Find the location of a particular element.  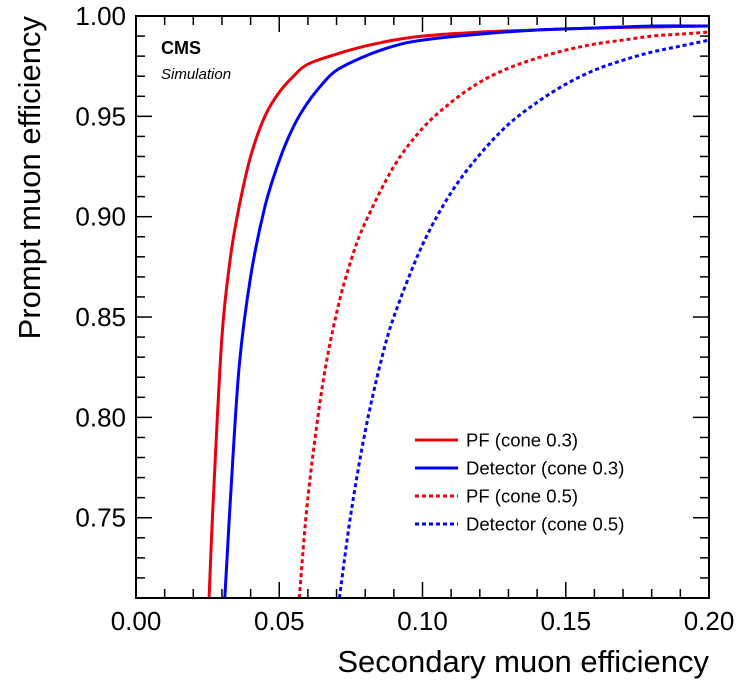

simulation-label: Simulation is located at coordinates (196, 74).